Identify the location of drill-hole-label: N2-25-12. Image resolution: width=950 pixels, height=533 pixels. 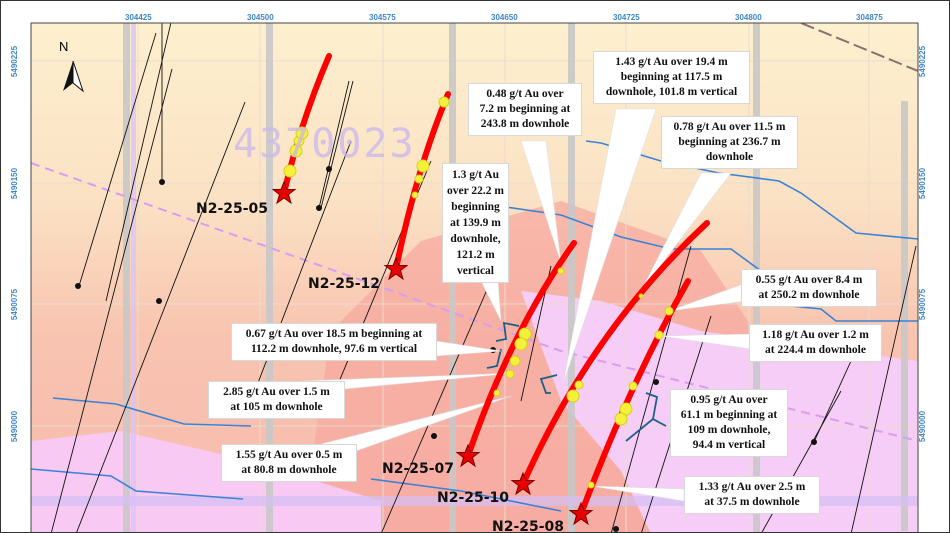
(344, 284).